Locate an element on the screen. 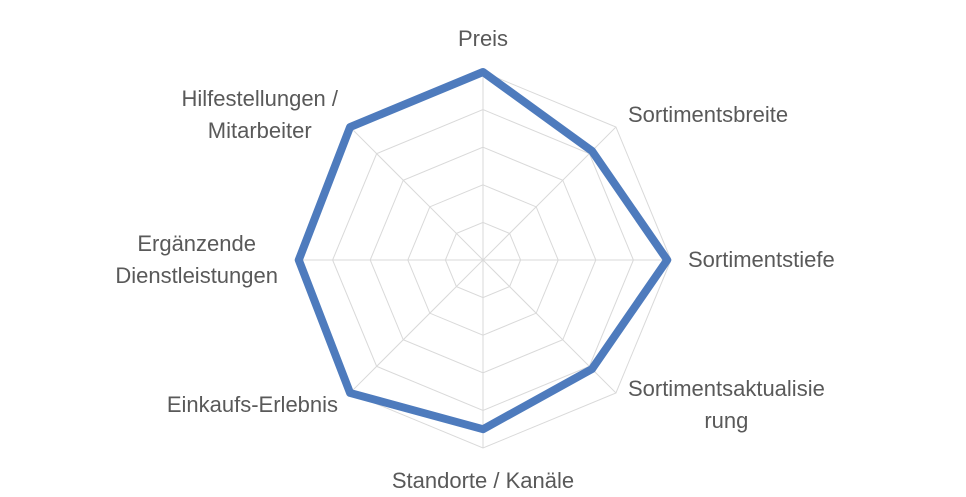  category-label: Preis is located at coordinates (483, 38).